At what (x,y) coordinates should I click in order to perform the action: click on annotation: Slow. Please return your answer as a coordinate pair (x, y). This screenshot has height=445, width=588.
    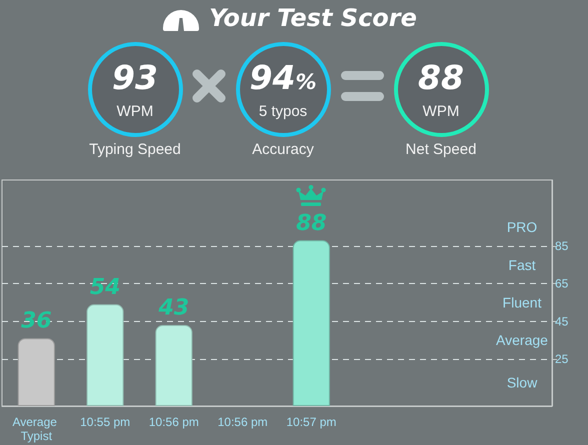
    Looking at the image, I should click on (522, 382).